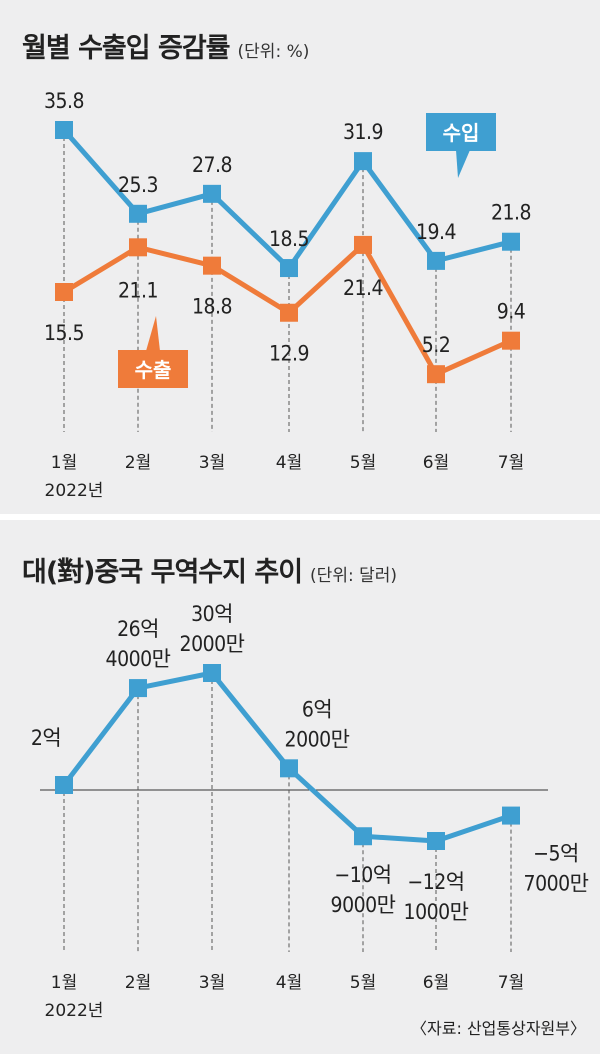 The width and height of the screenshot is (600, 1054). I want to click on data-label-line: −5억, so click(556, 854).